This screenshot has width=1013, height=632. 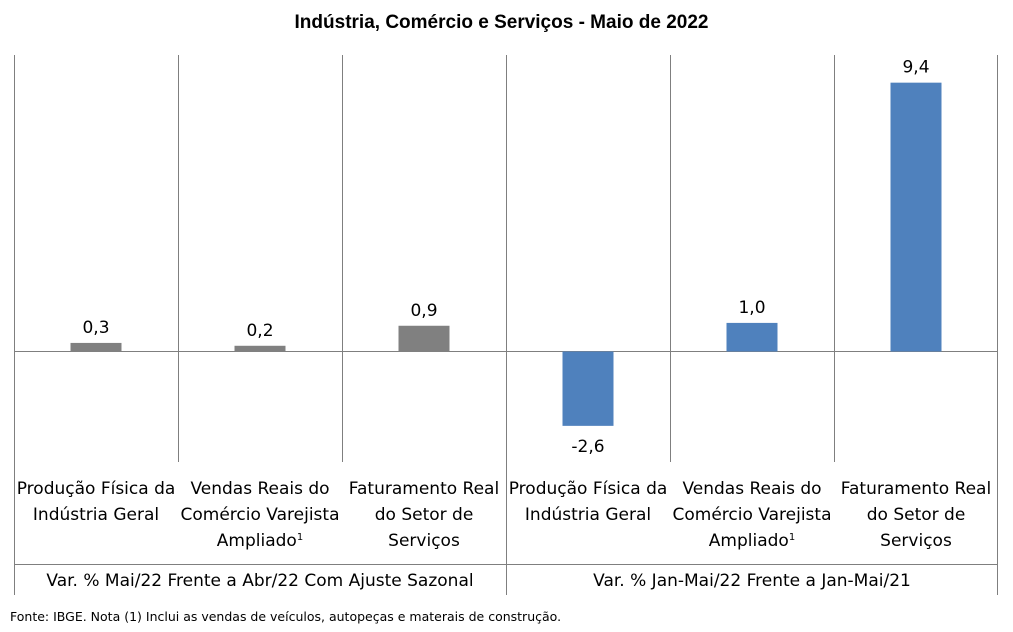 I want to click on category-label-1: Produção Física da Indústria Geral, so click(x=96, y=502).